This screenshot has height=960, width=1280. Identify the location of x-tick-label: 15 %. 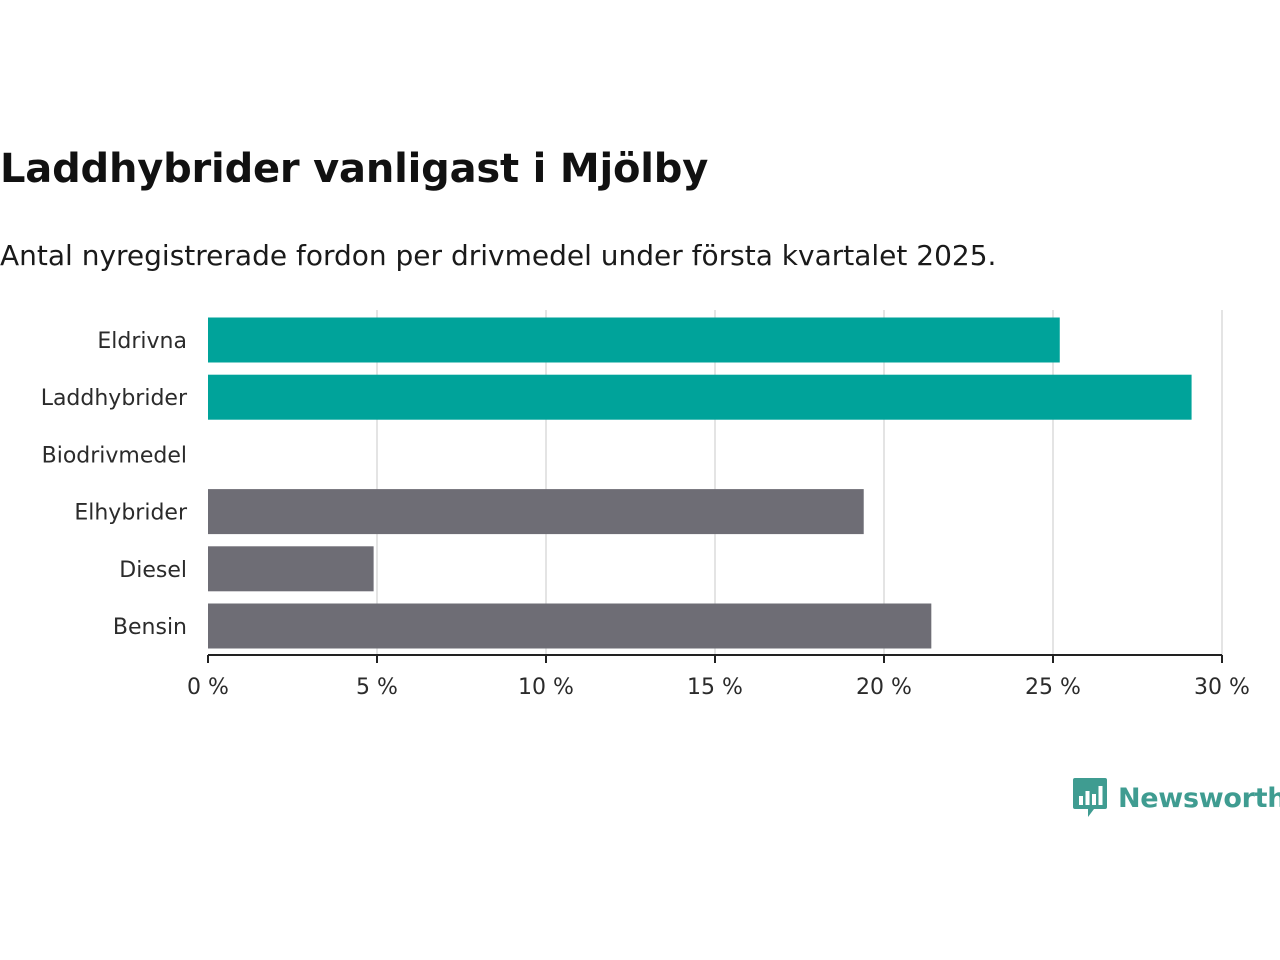
(715, 687).